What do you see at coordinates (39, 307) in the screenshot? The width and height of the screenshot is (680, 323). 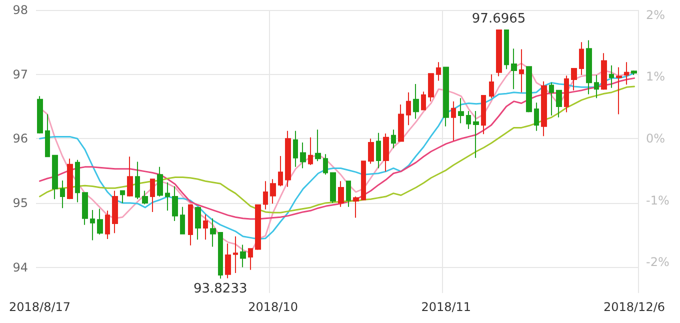 I see `x-tick-label: 2018/8/17` at bounding box center [39, 307].